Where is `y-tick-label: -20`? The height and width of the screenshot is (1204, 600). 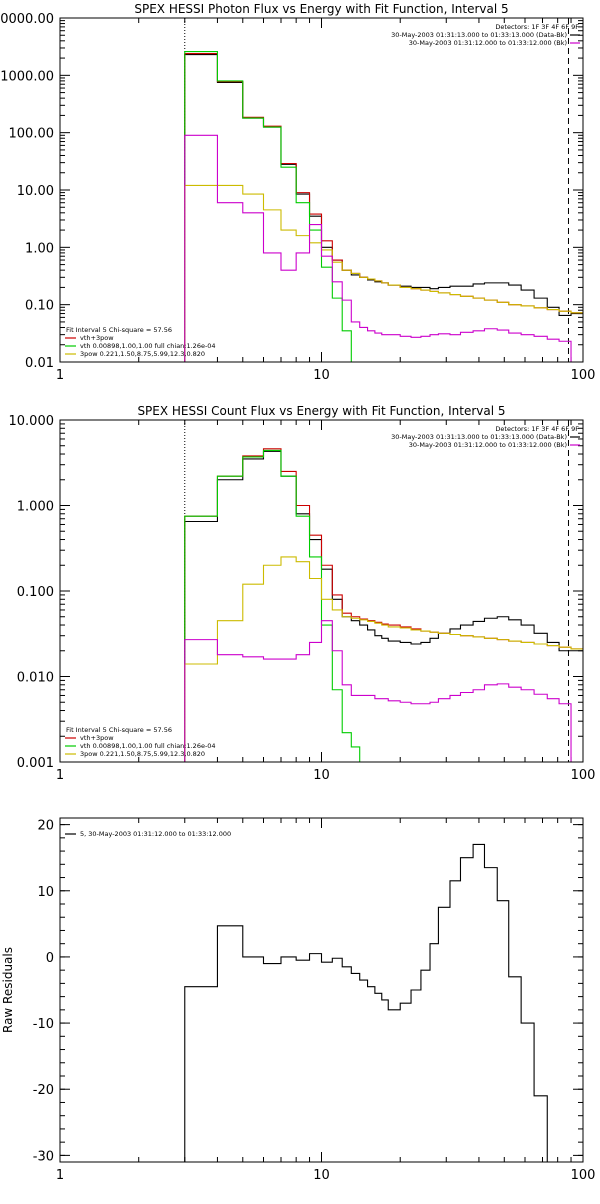
y-tick-label: -20 is located at coordinates (43, 1090).